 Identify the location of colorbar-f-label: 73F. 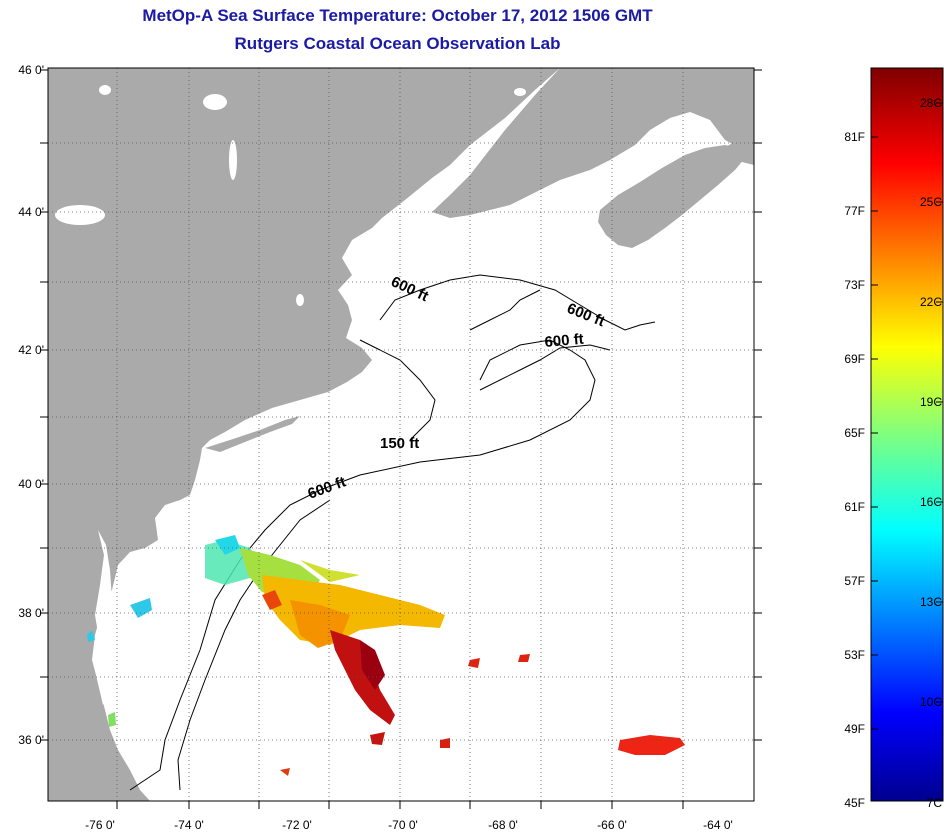
(854, 285).